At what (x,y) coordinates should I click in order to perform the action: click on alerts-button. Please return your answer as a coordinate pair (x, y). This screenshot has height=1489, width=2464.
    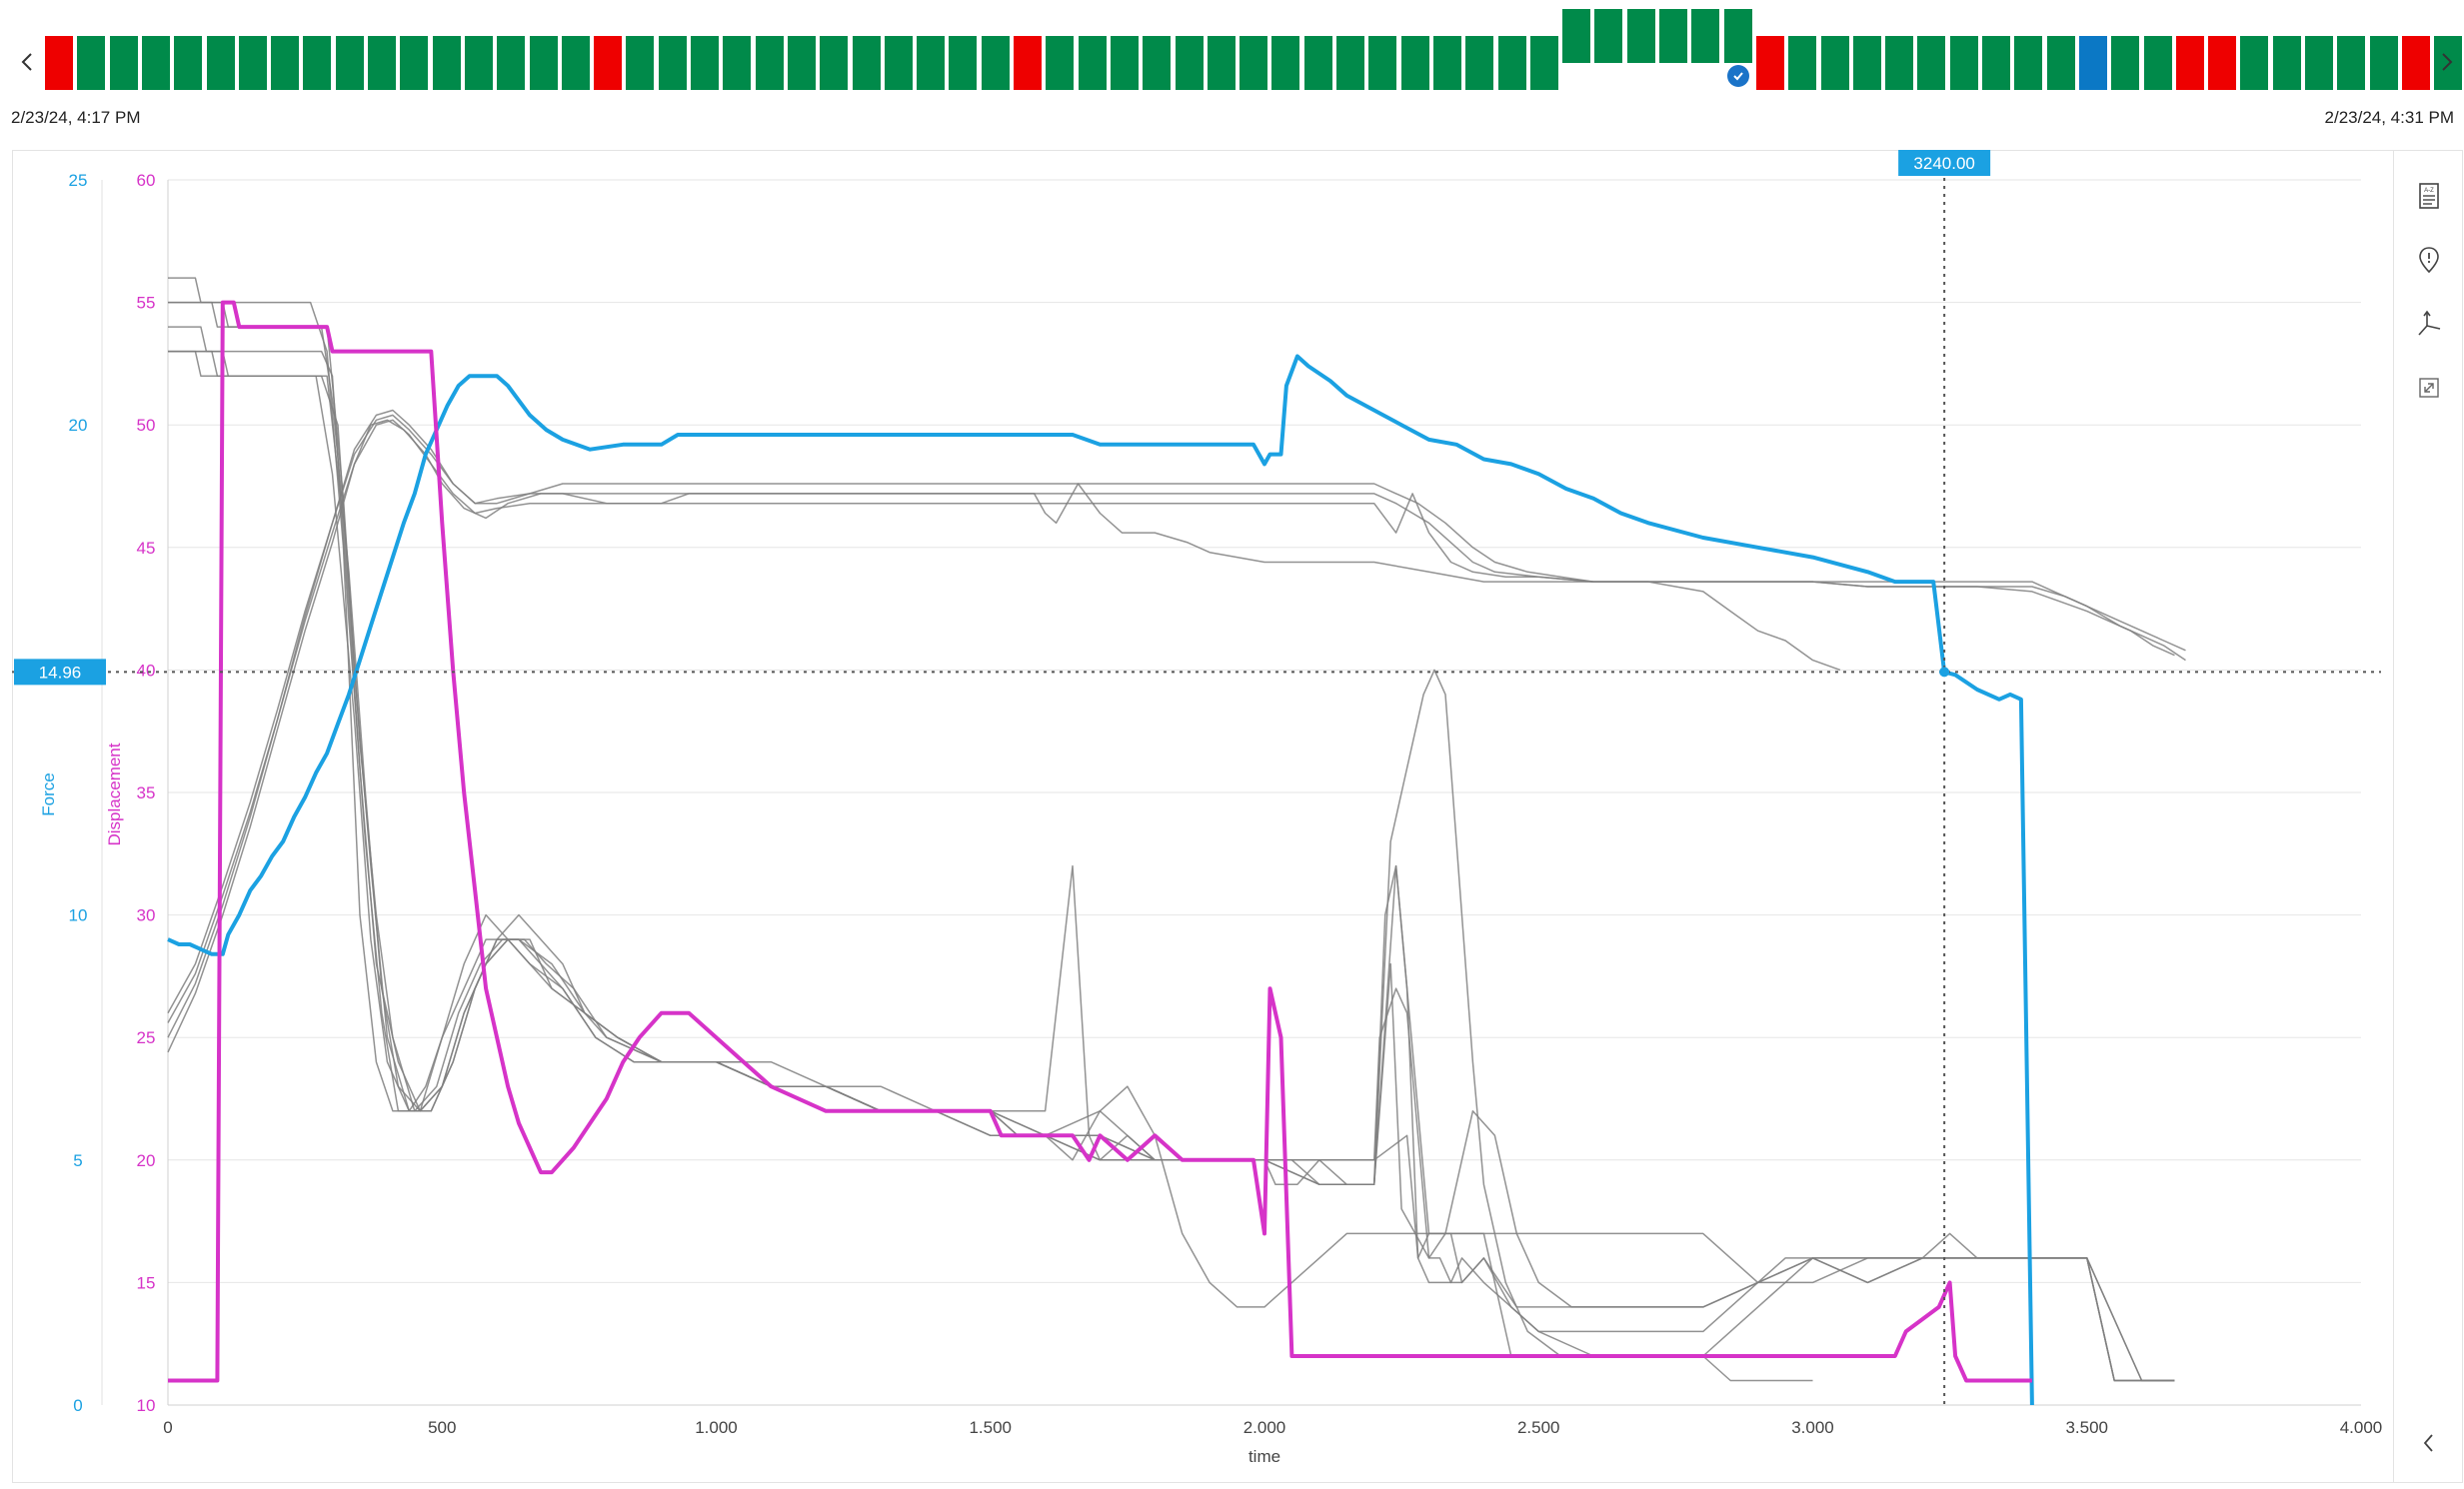
    Looking at the image, I should click on (2429, 260).